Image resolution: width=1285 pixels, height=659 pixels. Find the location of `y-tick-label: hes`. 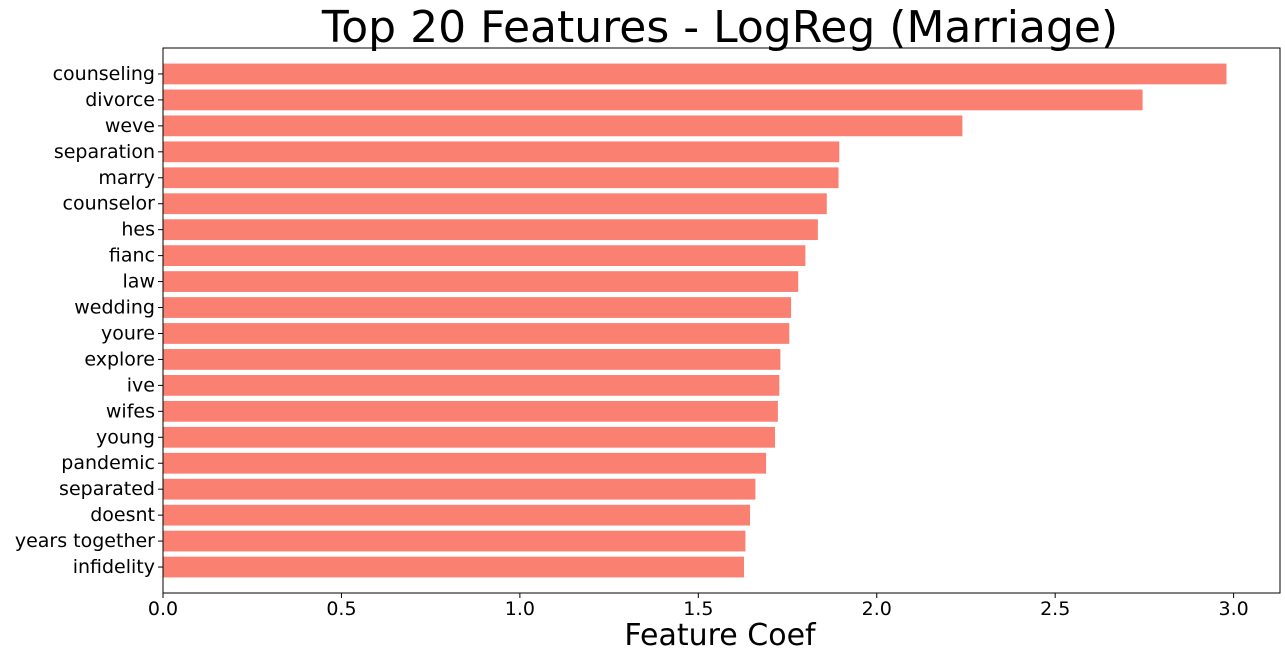

y-tick-label: hes is located at coordinates (138, 230).